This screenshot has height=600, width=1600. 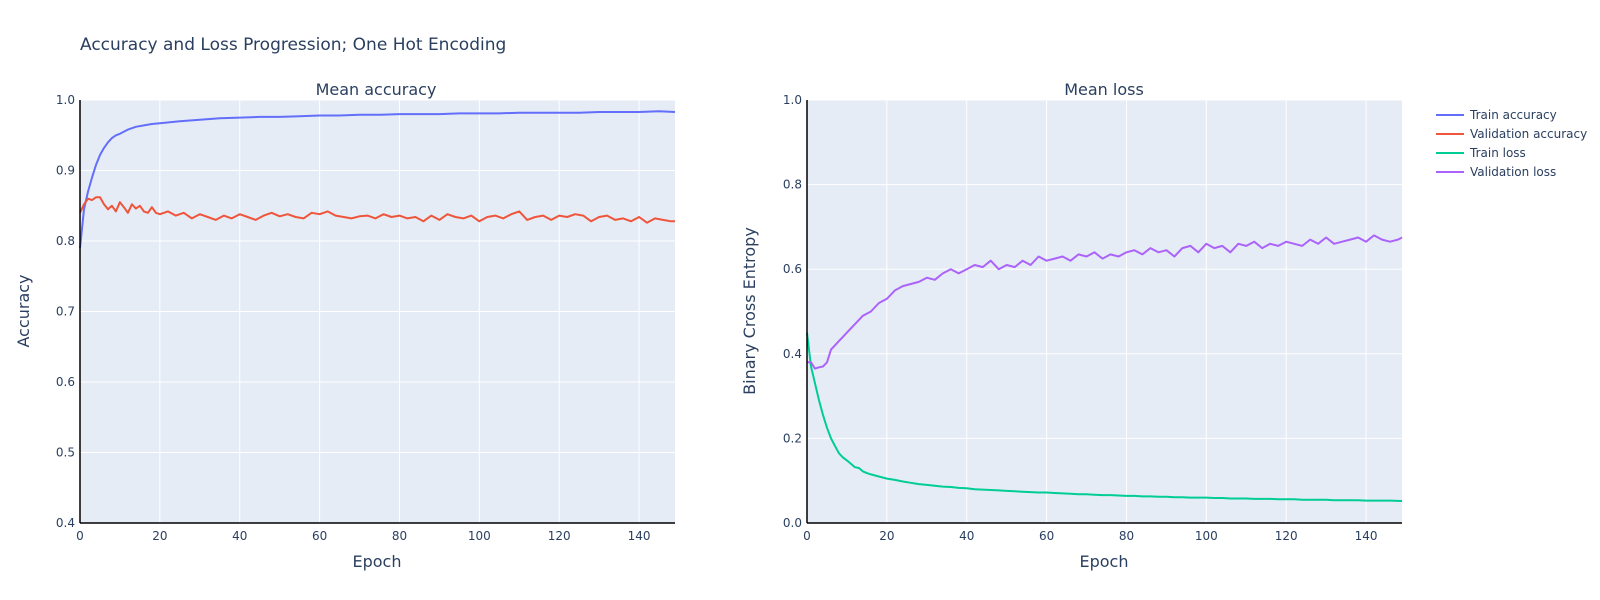 What do you see at coordinates (639, 536) in the screenshot?
I see `x-tick-label-accuracy: 140` at bounding box center [639, 536].